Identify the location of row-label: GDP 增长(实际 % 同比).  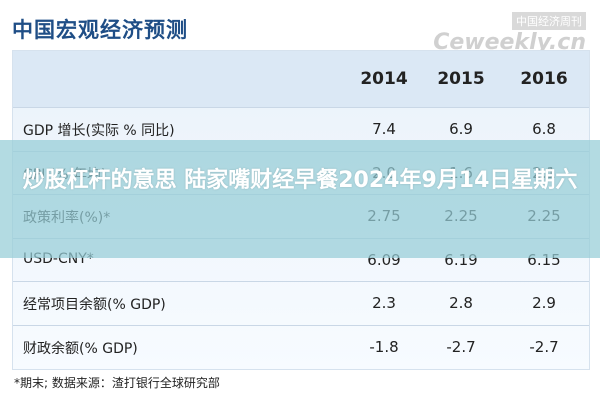
(99, 131).